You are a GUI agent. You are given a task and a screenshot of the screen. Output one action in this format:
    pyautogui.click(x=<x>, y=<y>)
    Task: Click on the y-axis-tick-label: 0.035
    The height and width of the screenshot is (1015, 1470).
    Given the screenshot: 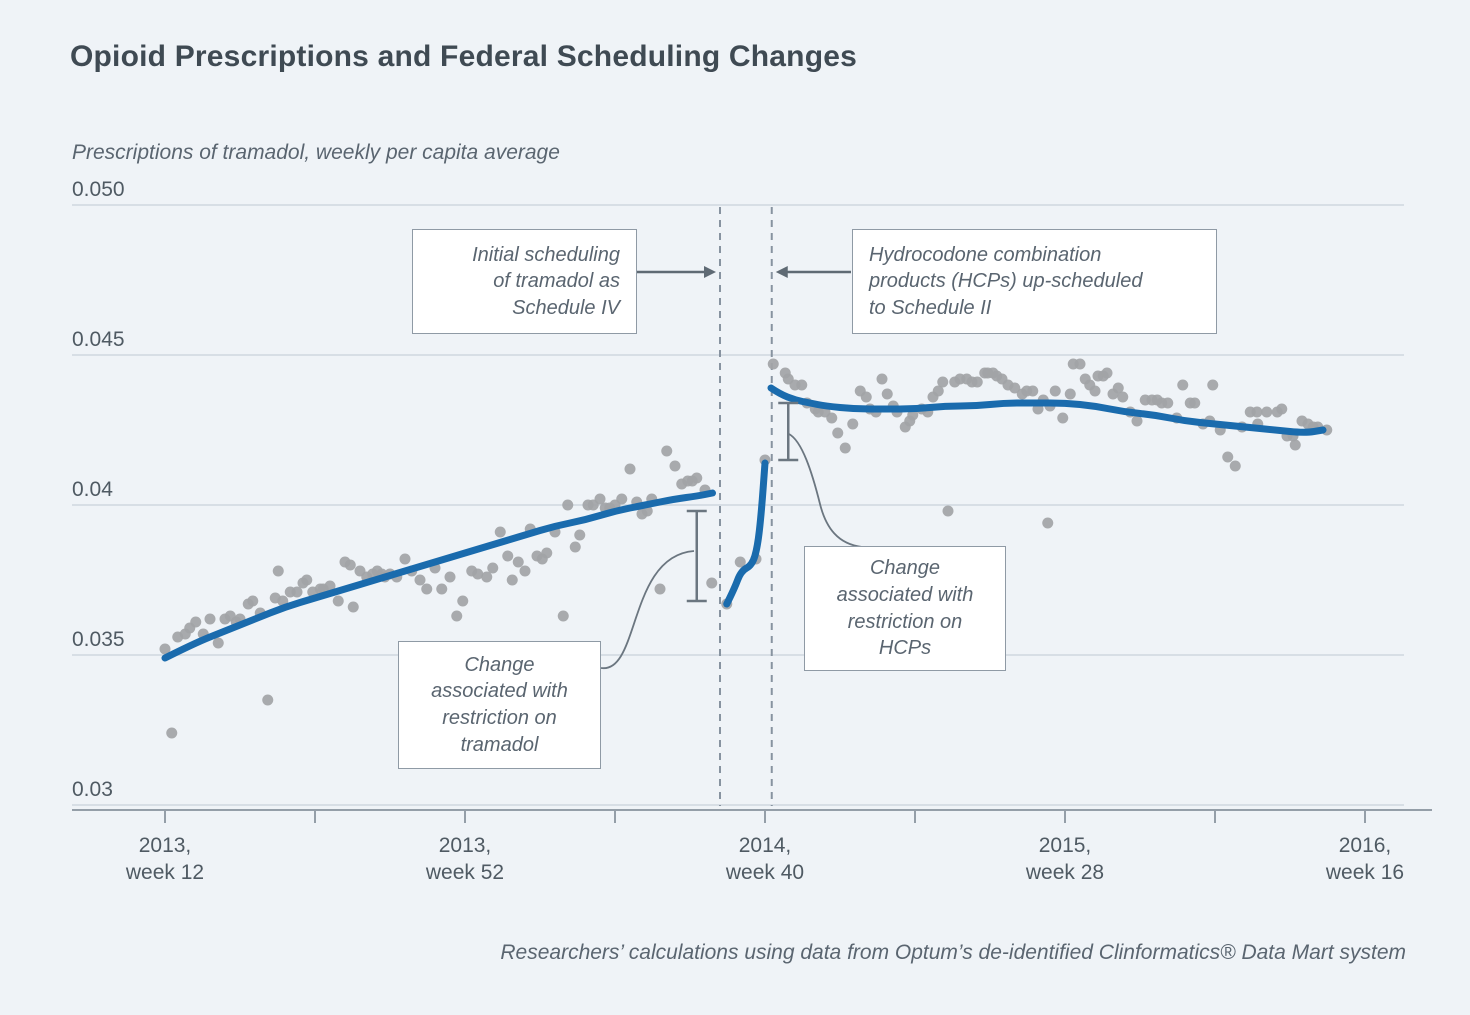 What is the action you would take?
    pyautogui.click(x=98, y=639)
    